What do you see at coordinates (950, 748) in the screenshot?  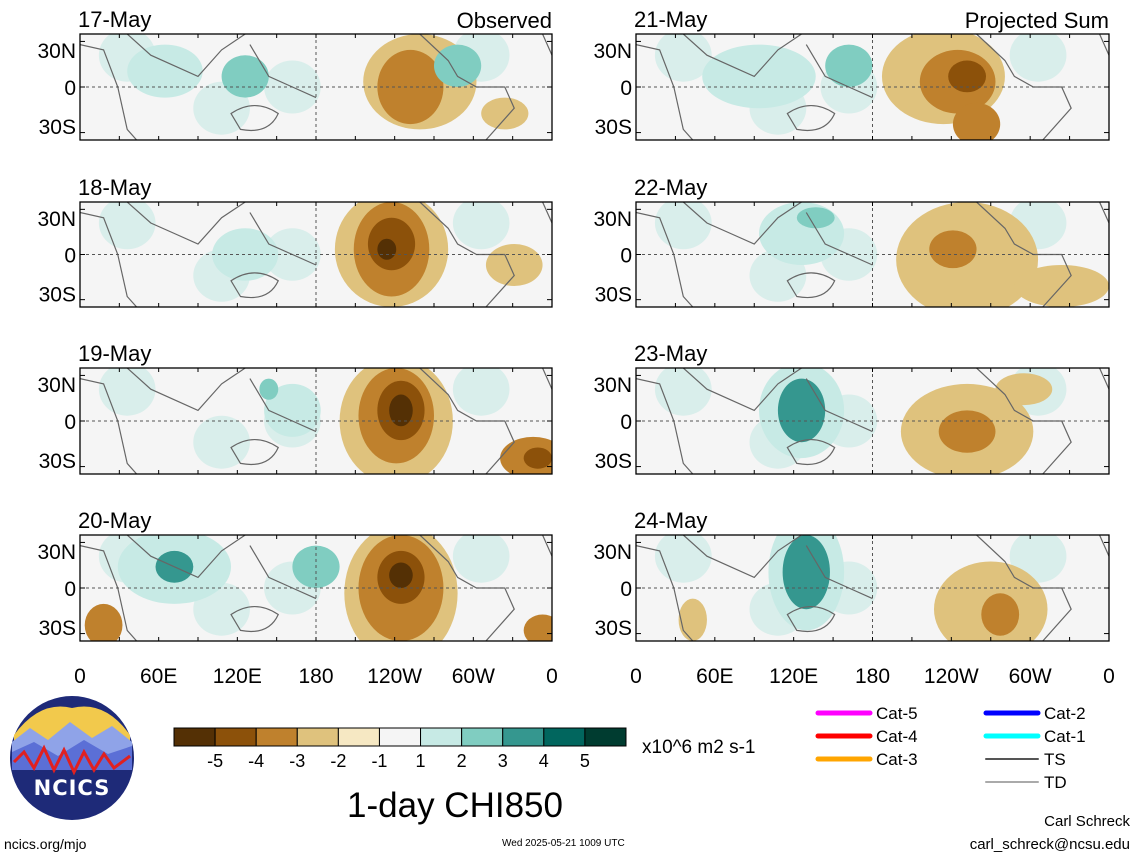 I see `storm-legend: Cat-5 Cat-4 Cat-3 Cat-2 Cat-1 TS TD` at bounding box center [950, 748].